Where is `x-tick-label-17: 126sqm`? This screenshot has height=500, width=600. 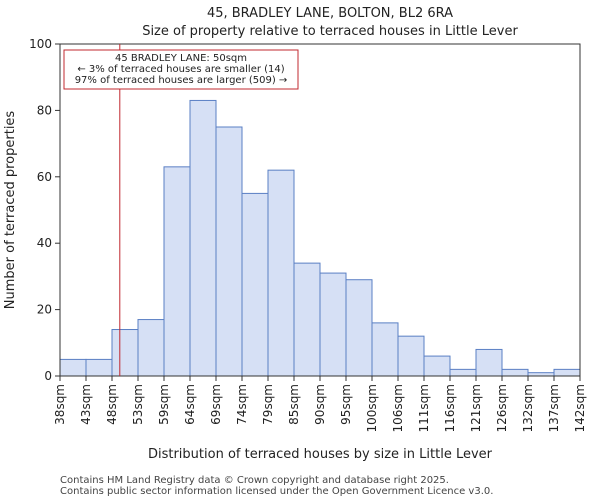 x-tick-label-17: 126sqm is located at coordinates (502, 408).